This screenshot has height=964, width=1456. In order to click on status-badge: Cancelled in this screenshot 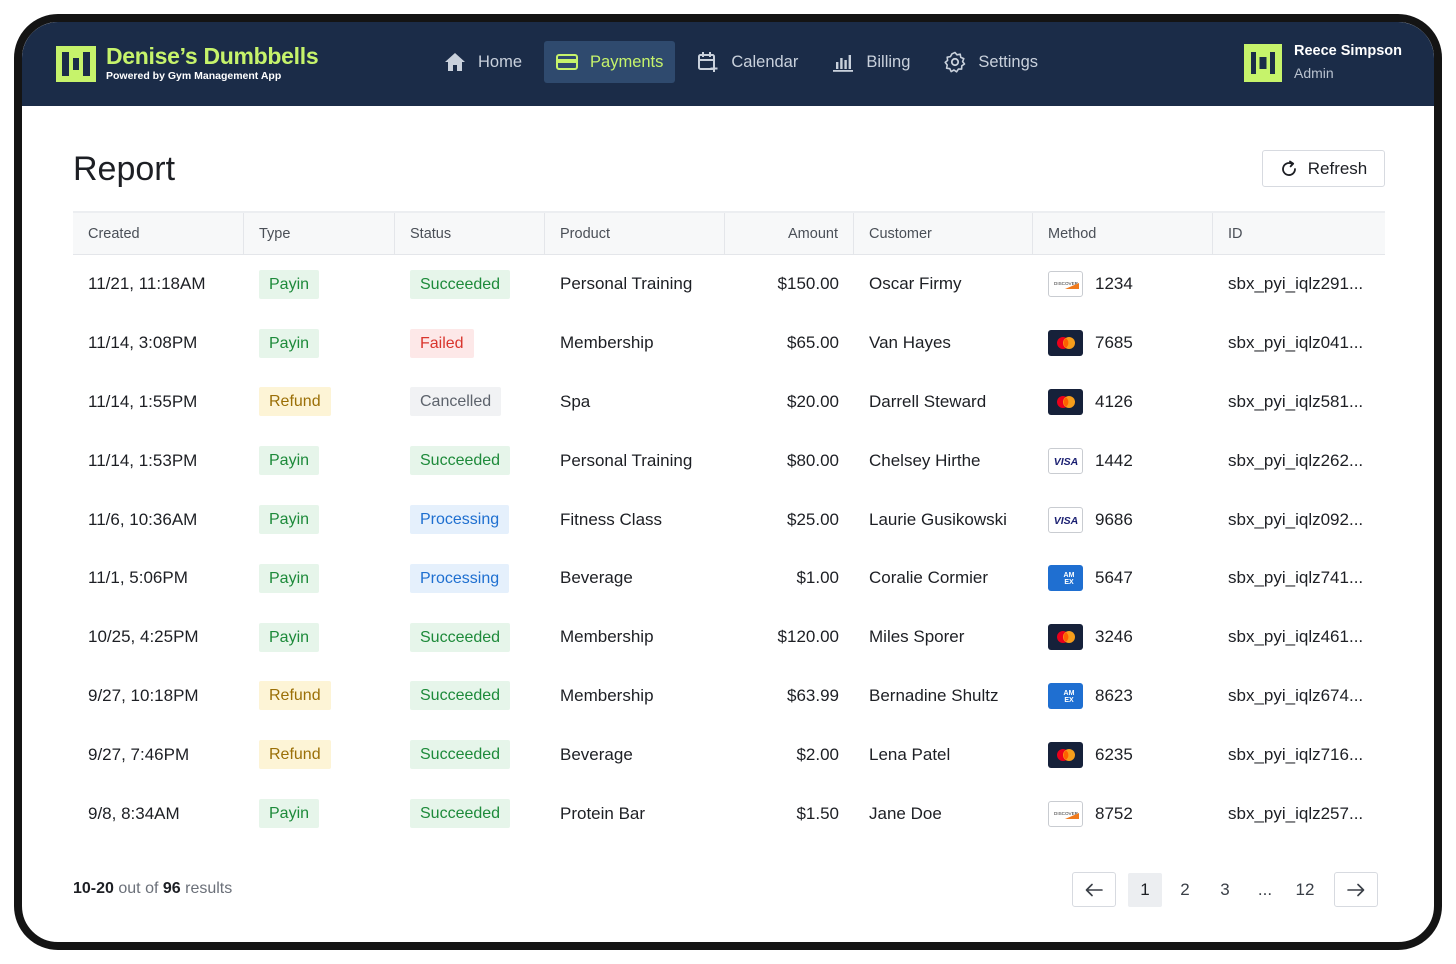, I will do `click(456, 402)`.